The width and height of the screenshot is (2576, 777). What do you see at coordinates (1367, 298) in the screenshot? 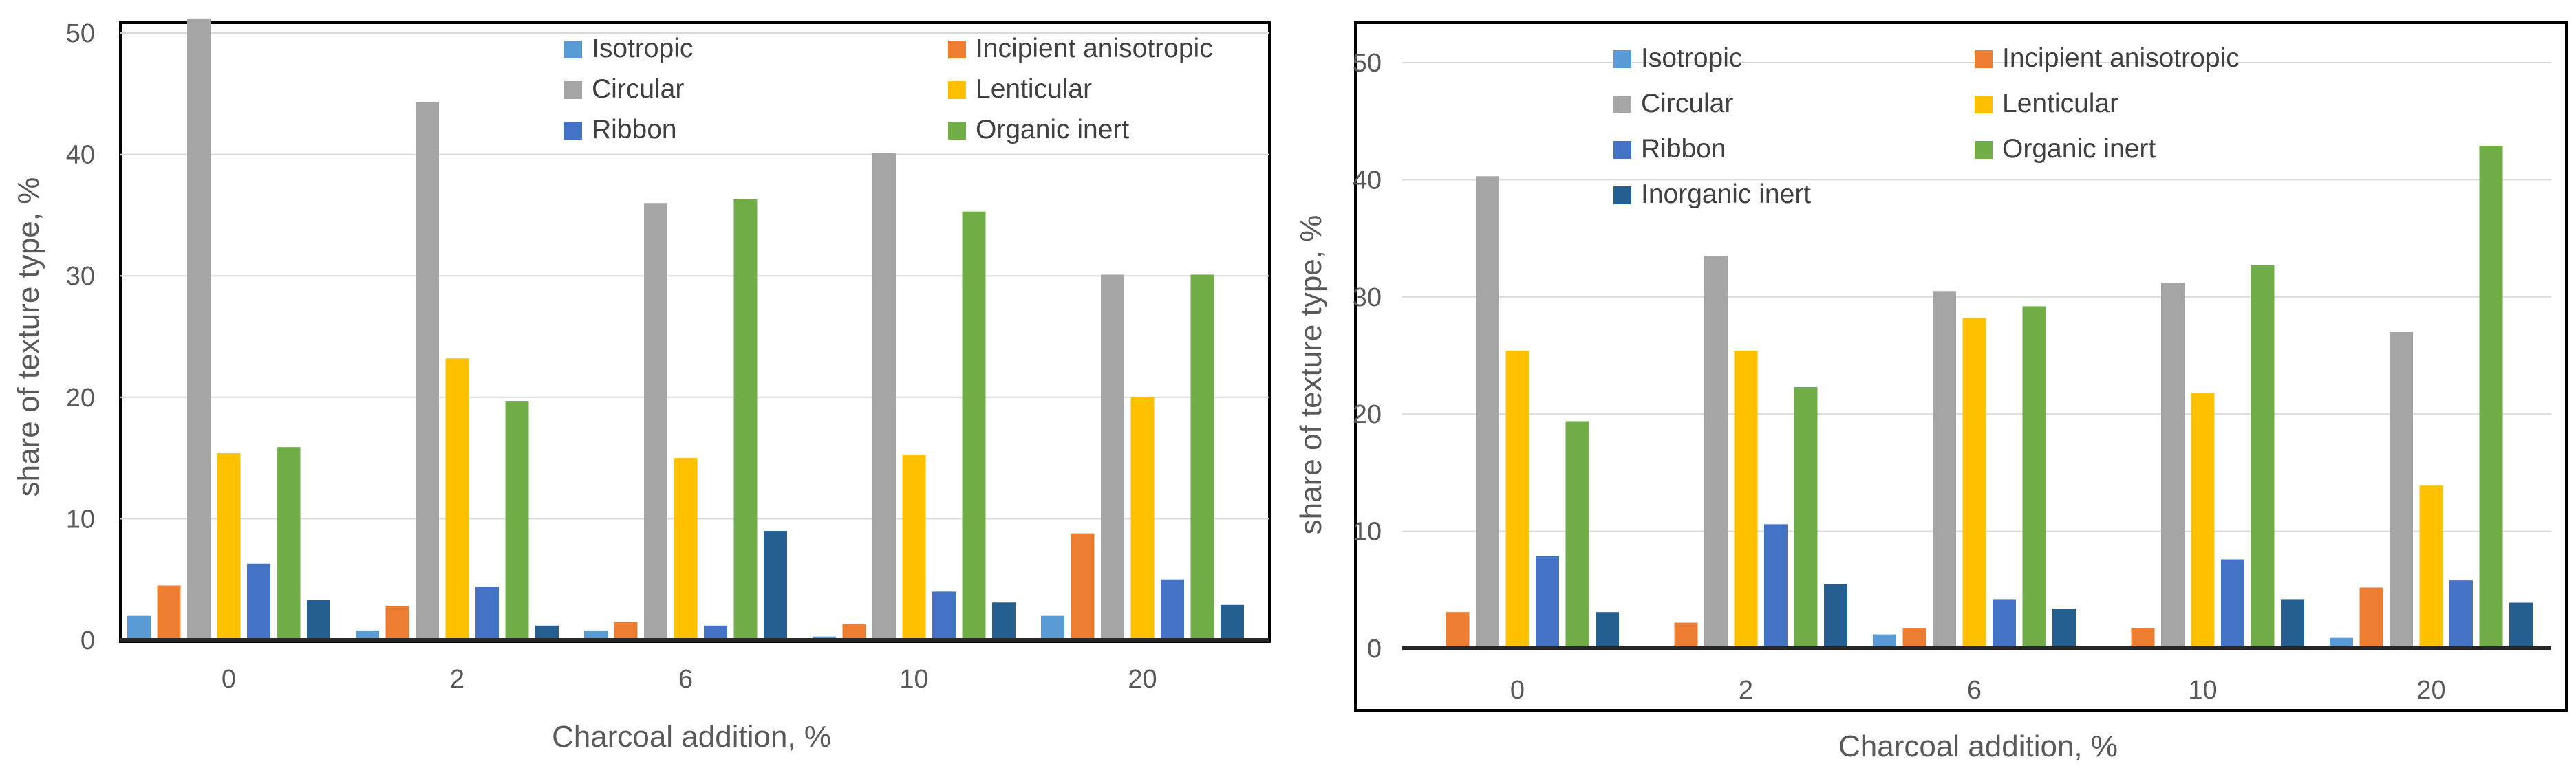
I see `chart-right-y-tick-label: 30` at bounding box center [1367, 298].